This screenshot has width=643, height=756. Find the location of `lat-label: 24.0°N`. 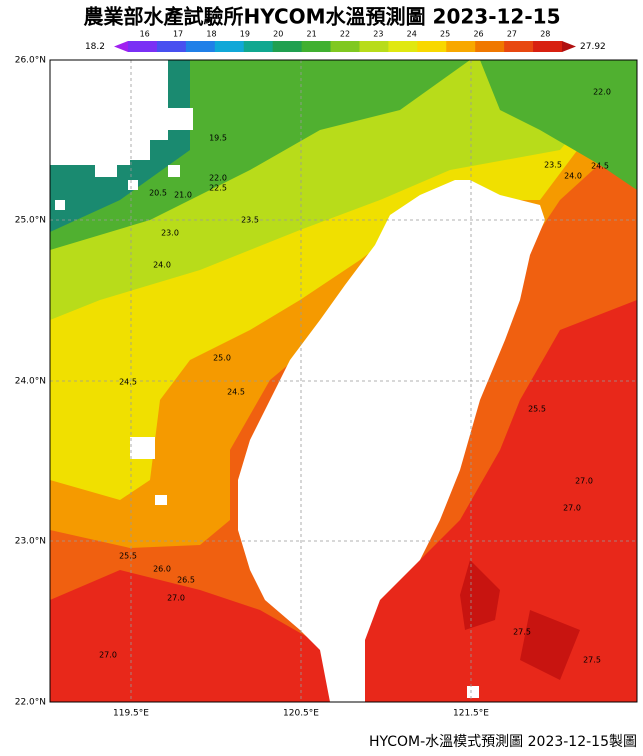

lat-label: 24.0°N is located at coordinates (30, 382).